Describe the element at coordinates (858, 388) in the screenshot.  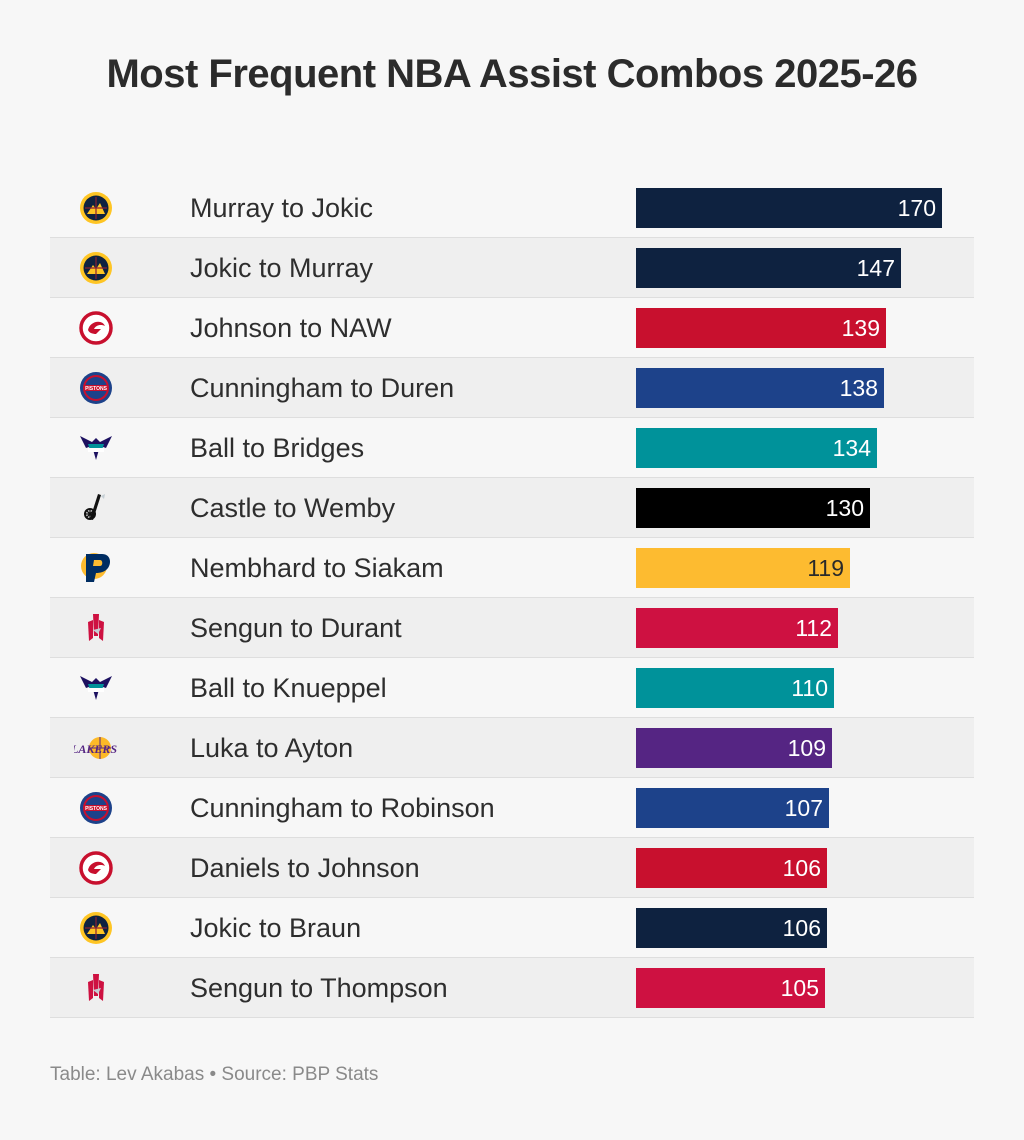
I see `bar-value-label: 138` at that location.